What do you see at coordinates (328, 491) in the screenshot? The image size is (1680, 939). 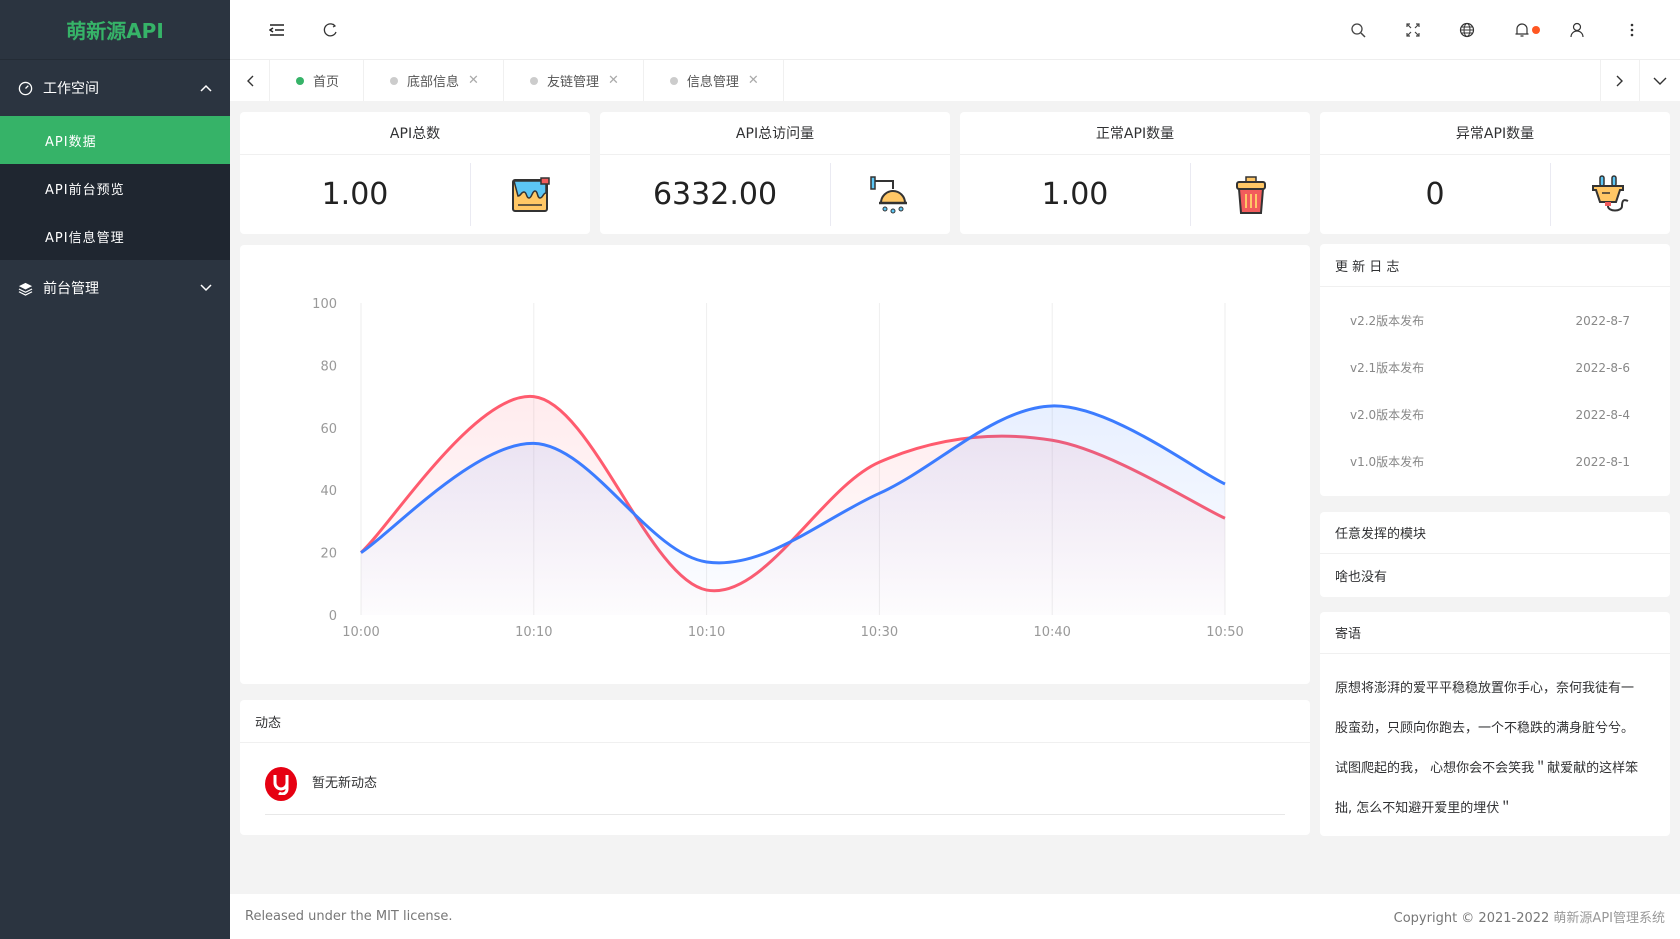 I see `y-tick-label: 40` at bounding box center [328, 491].